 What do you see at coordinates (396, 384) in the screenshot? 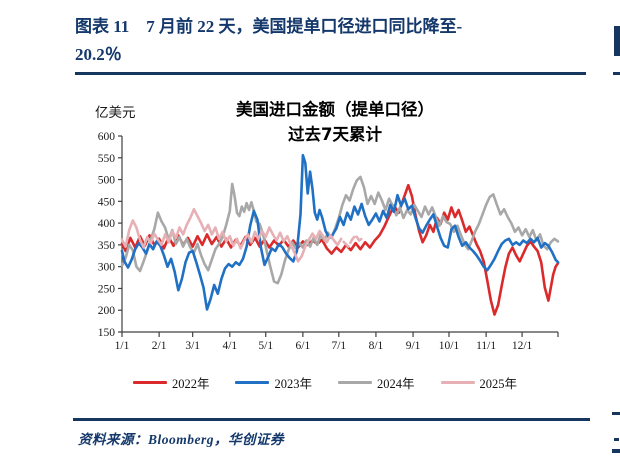
I see `legend-label: 2024年` at bounding box center [396, 384].